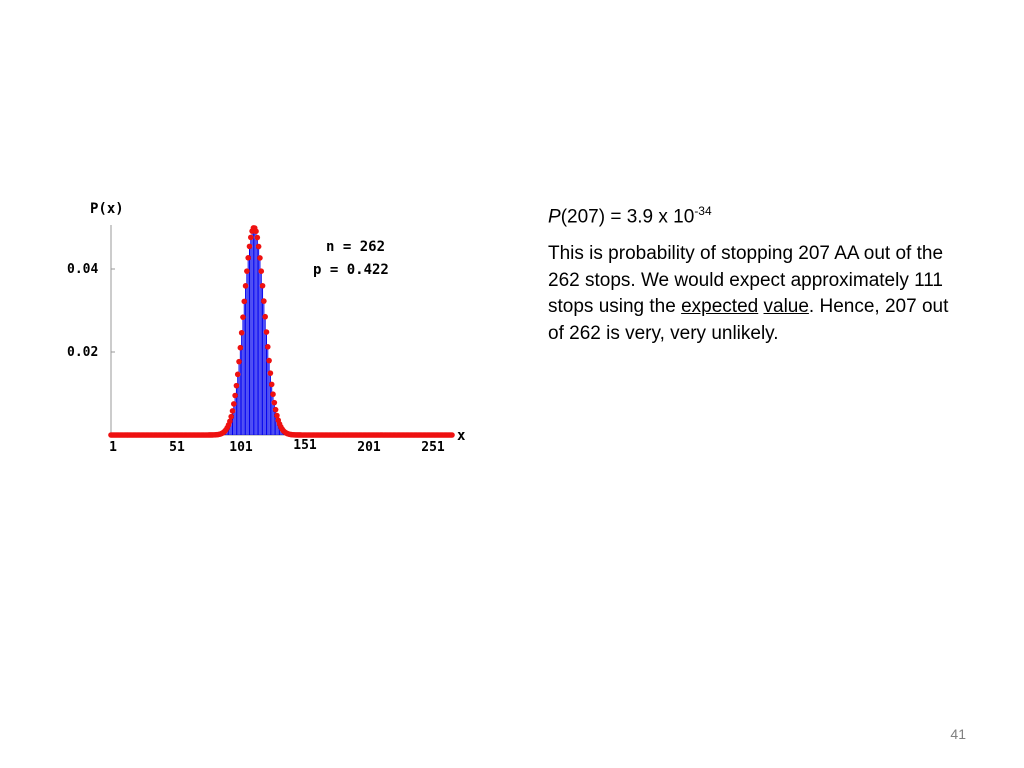 The width and height of the screenshot is (1024, 768). What do you see at coordinates (461, 436) in the screenshot?
I see `x-axis-label: x` at bounding box center [461, 436].